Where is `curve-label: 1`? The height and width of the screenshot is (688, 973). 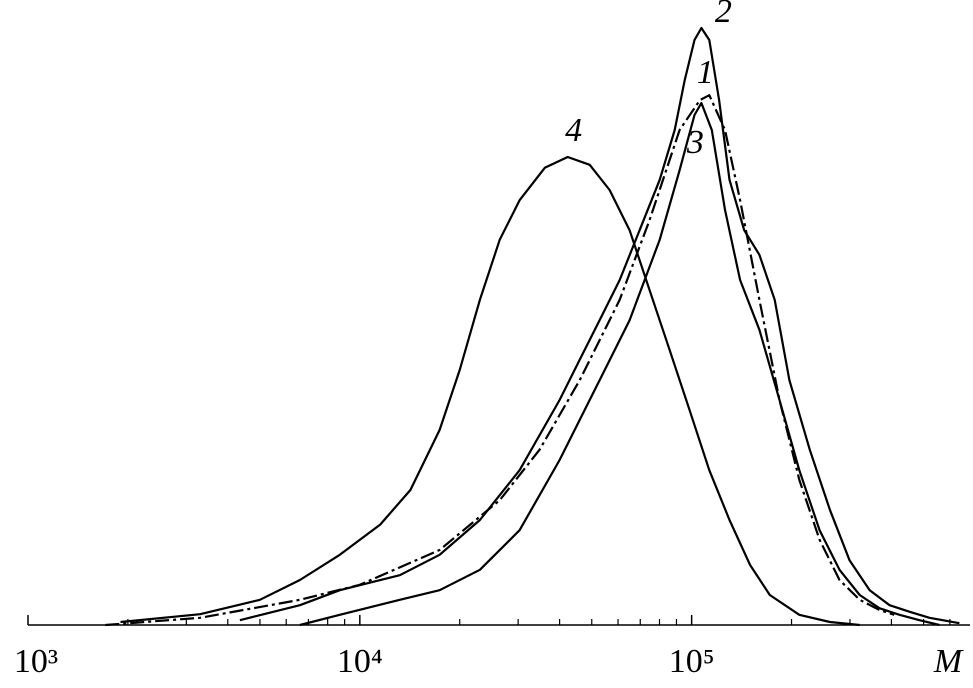 curve-label: 1 is located at coordinates (705, 72).